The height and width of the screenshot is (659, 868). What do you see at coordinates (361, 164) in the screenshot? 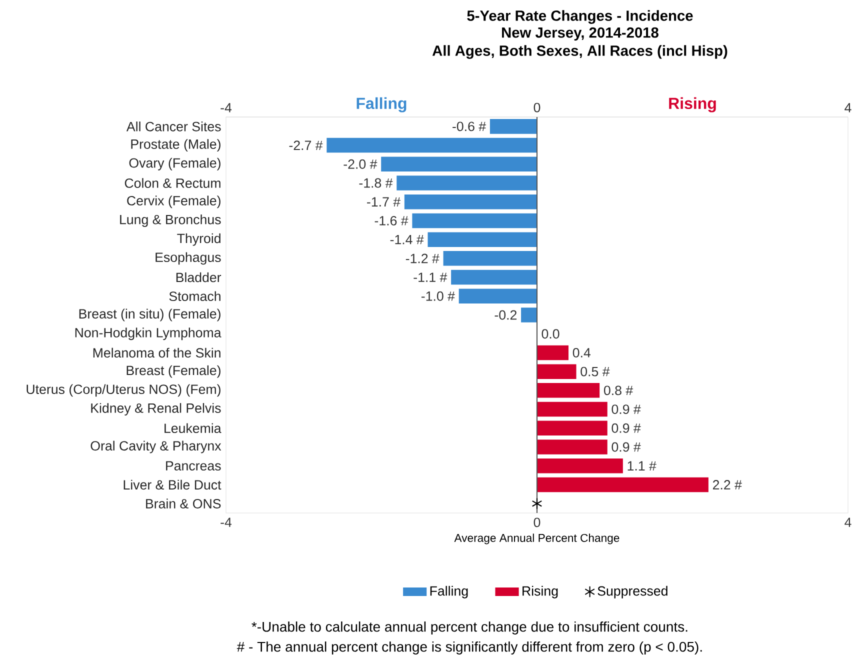
I see `data-label: -2.0 #` at bounding box center [361, 164].